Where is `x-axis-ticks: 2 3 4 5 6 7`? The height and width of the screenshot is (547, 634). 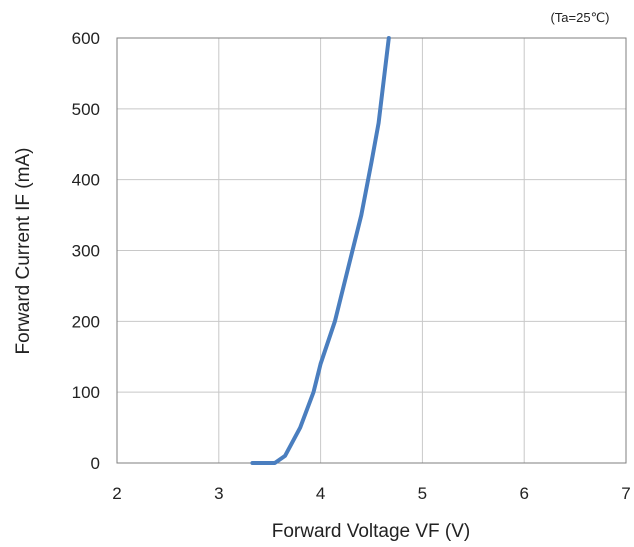 x-axis-ticks: 2 3 4 5 6 7 is located at coordinates (371, 493).